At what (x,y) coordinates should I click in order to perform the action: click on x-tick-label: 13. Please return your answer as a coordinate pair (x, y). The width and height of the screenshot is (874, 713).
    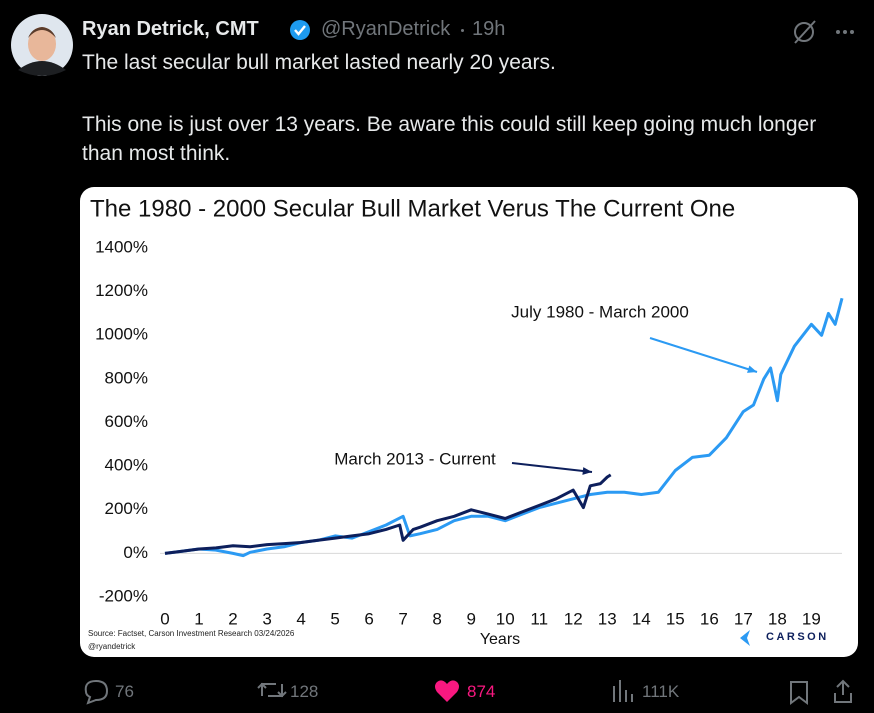
    Looking at the image, I should click on (607, 618).